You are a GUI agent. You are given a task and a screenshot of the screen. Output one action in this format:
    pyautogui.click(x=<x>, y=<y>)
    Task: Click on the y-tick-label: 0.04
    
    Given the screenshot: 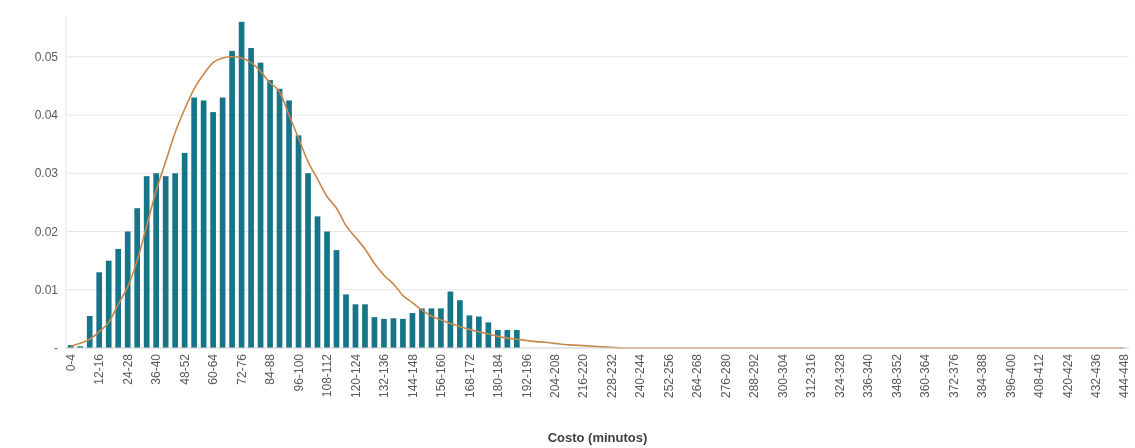 What is the action you would take?
    pyautogui.click(x=46, y=115)
    